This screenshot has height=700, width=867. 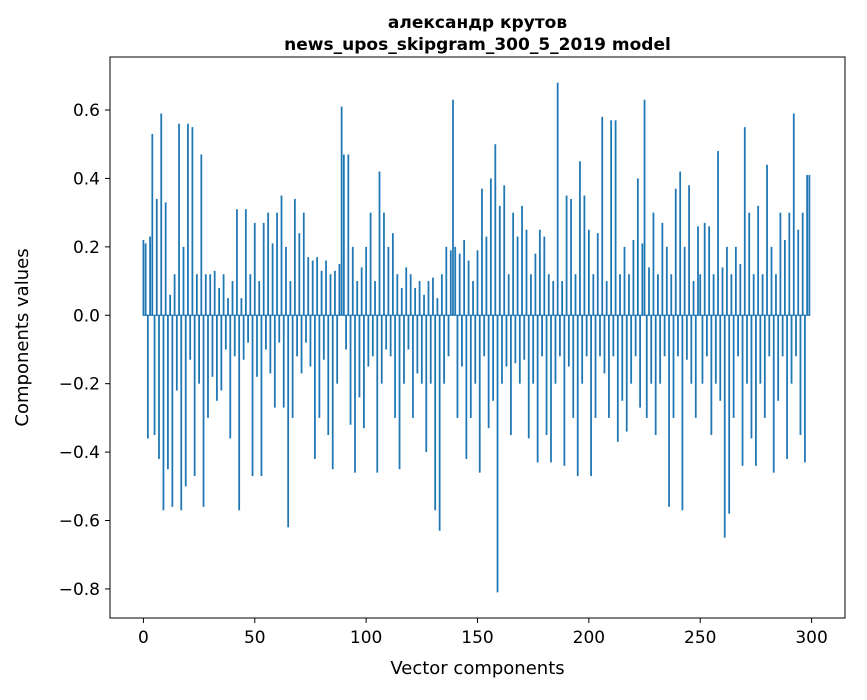 What do you see at coordinates (79, 590) in the screenshot?
I see `y-tick-label: −0.8` at bounding box center [79, 590].